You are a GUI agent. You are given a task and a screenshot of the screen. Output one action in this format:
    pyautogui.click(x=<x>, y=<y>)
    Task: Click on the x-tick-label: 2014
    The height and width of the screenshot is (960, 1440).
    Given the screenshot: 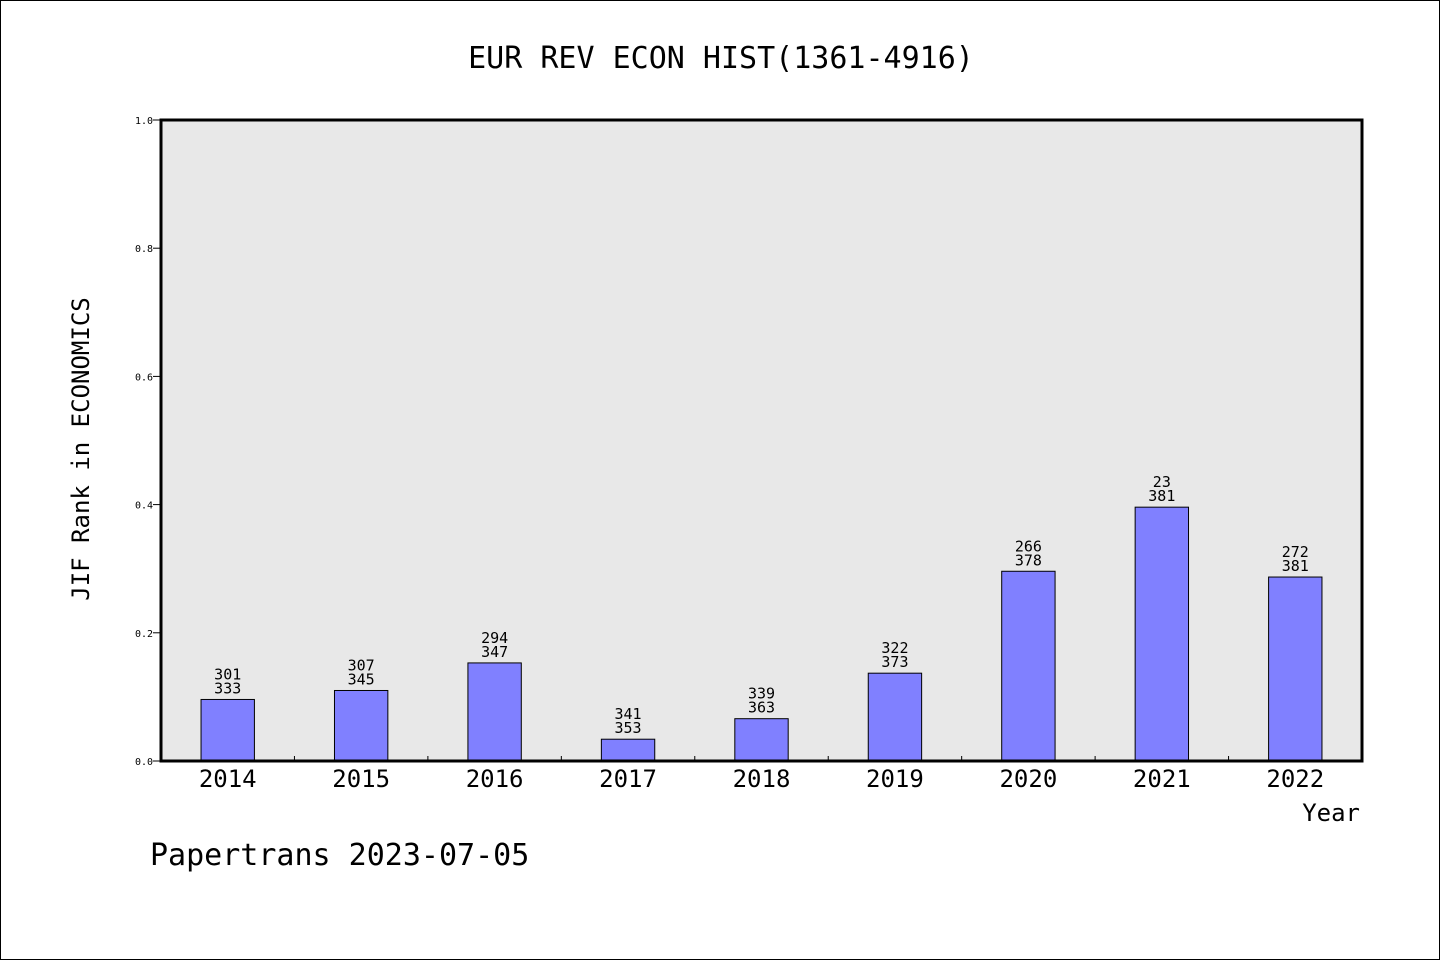 What is the action you would take?
    pyautogui.click(x=228, y=779)
    